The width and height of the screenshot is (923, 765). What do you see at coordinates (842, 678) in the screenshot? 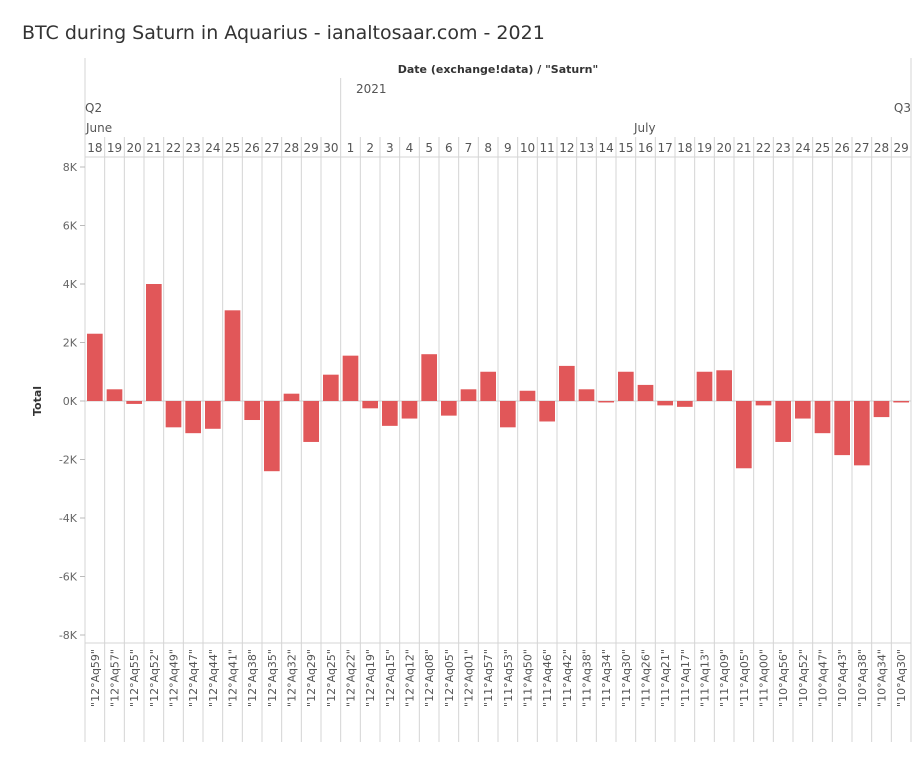
I see `category-label: "10°Aq43"` at bounding box center [842, 678].